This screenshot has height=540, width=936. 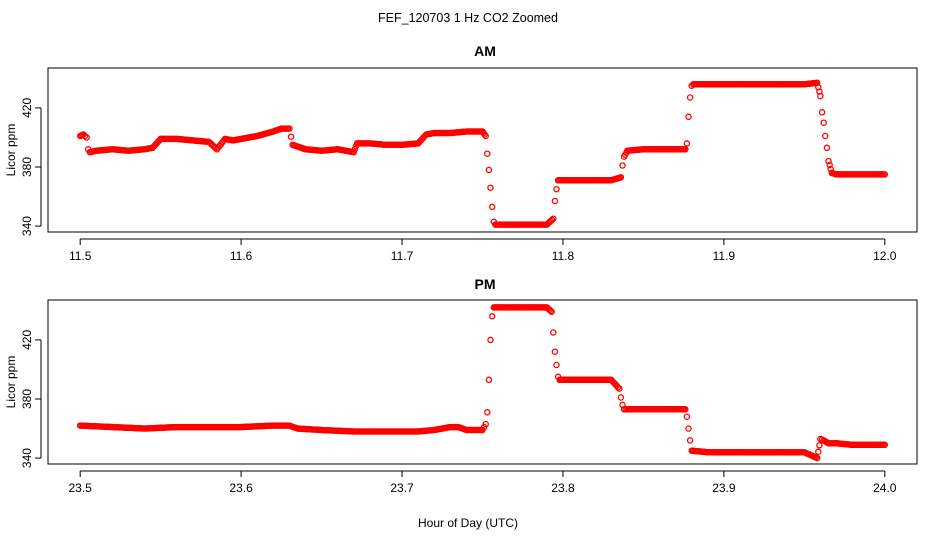 I want to click on x-tick-label: 23.8, so click(x=563, y=488).